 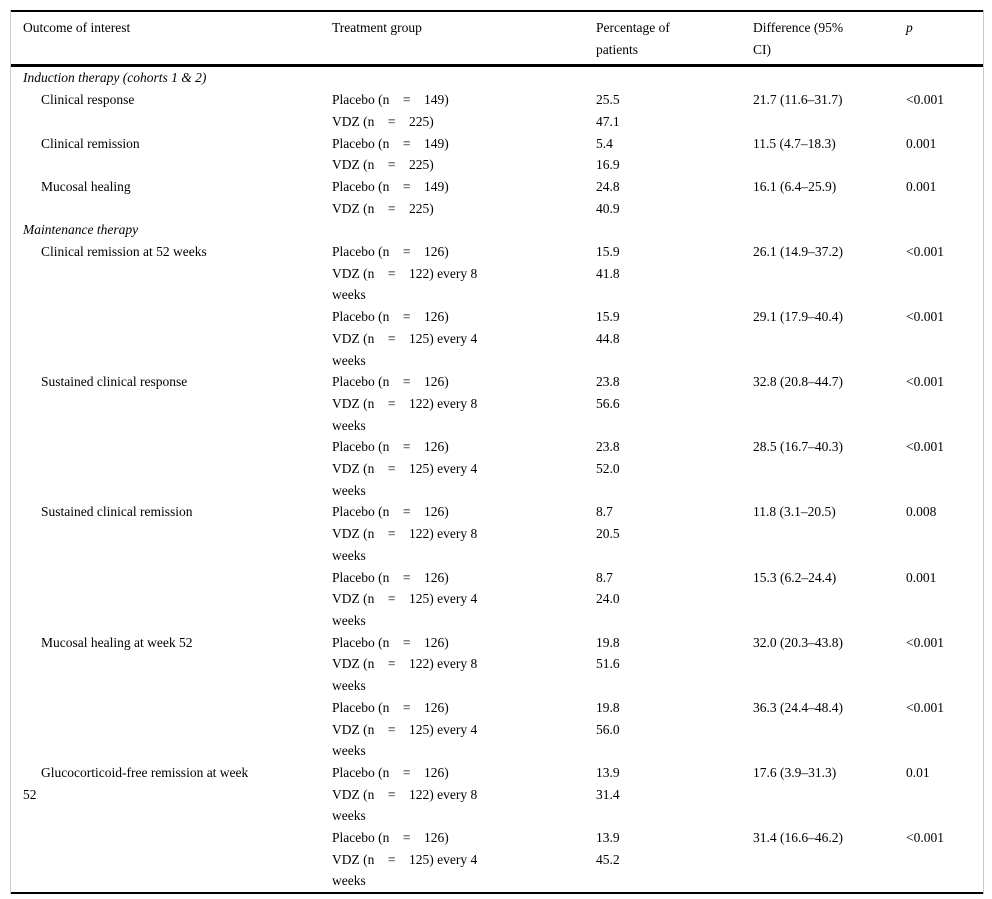 I want to click on percentage-cell: 16.9, so click(x=608, y=165).